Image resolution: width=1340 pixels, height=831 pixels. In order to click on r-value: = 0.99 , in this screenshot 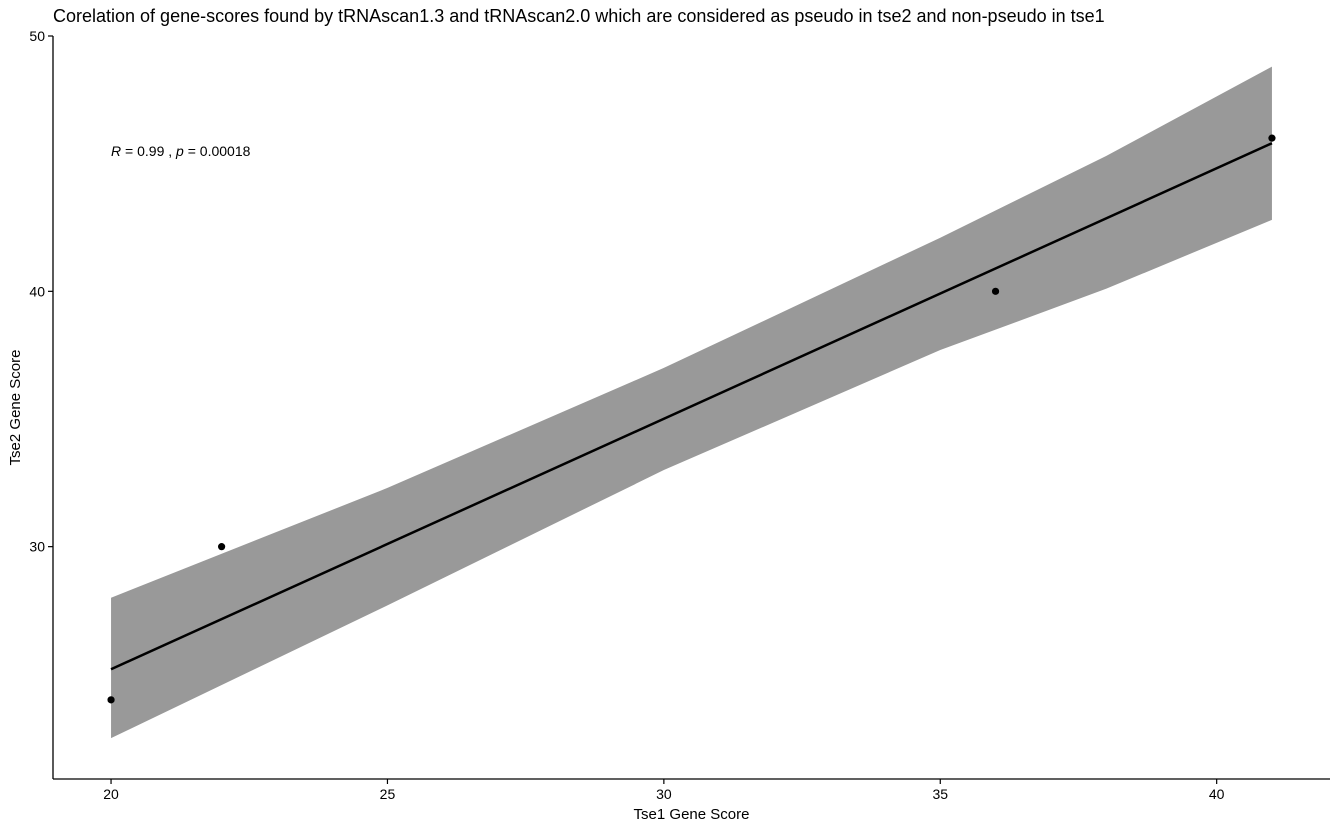, I will do `click(148, 151)`.